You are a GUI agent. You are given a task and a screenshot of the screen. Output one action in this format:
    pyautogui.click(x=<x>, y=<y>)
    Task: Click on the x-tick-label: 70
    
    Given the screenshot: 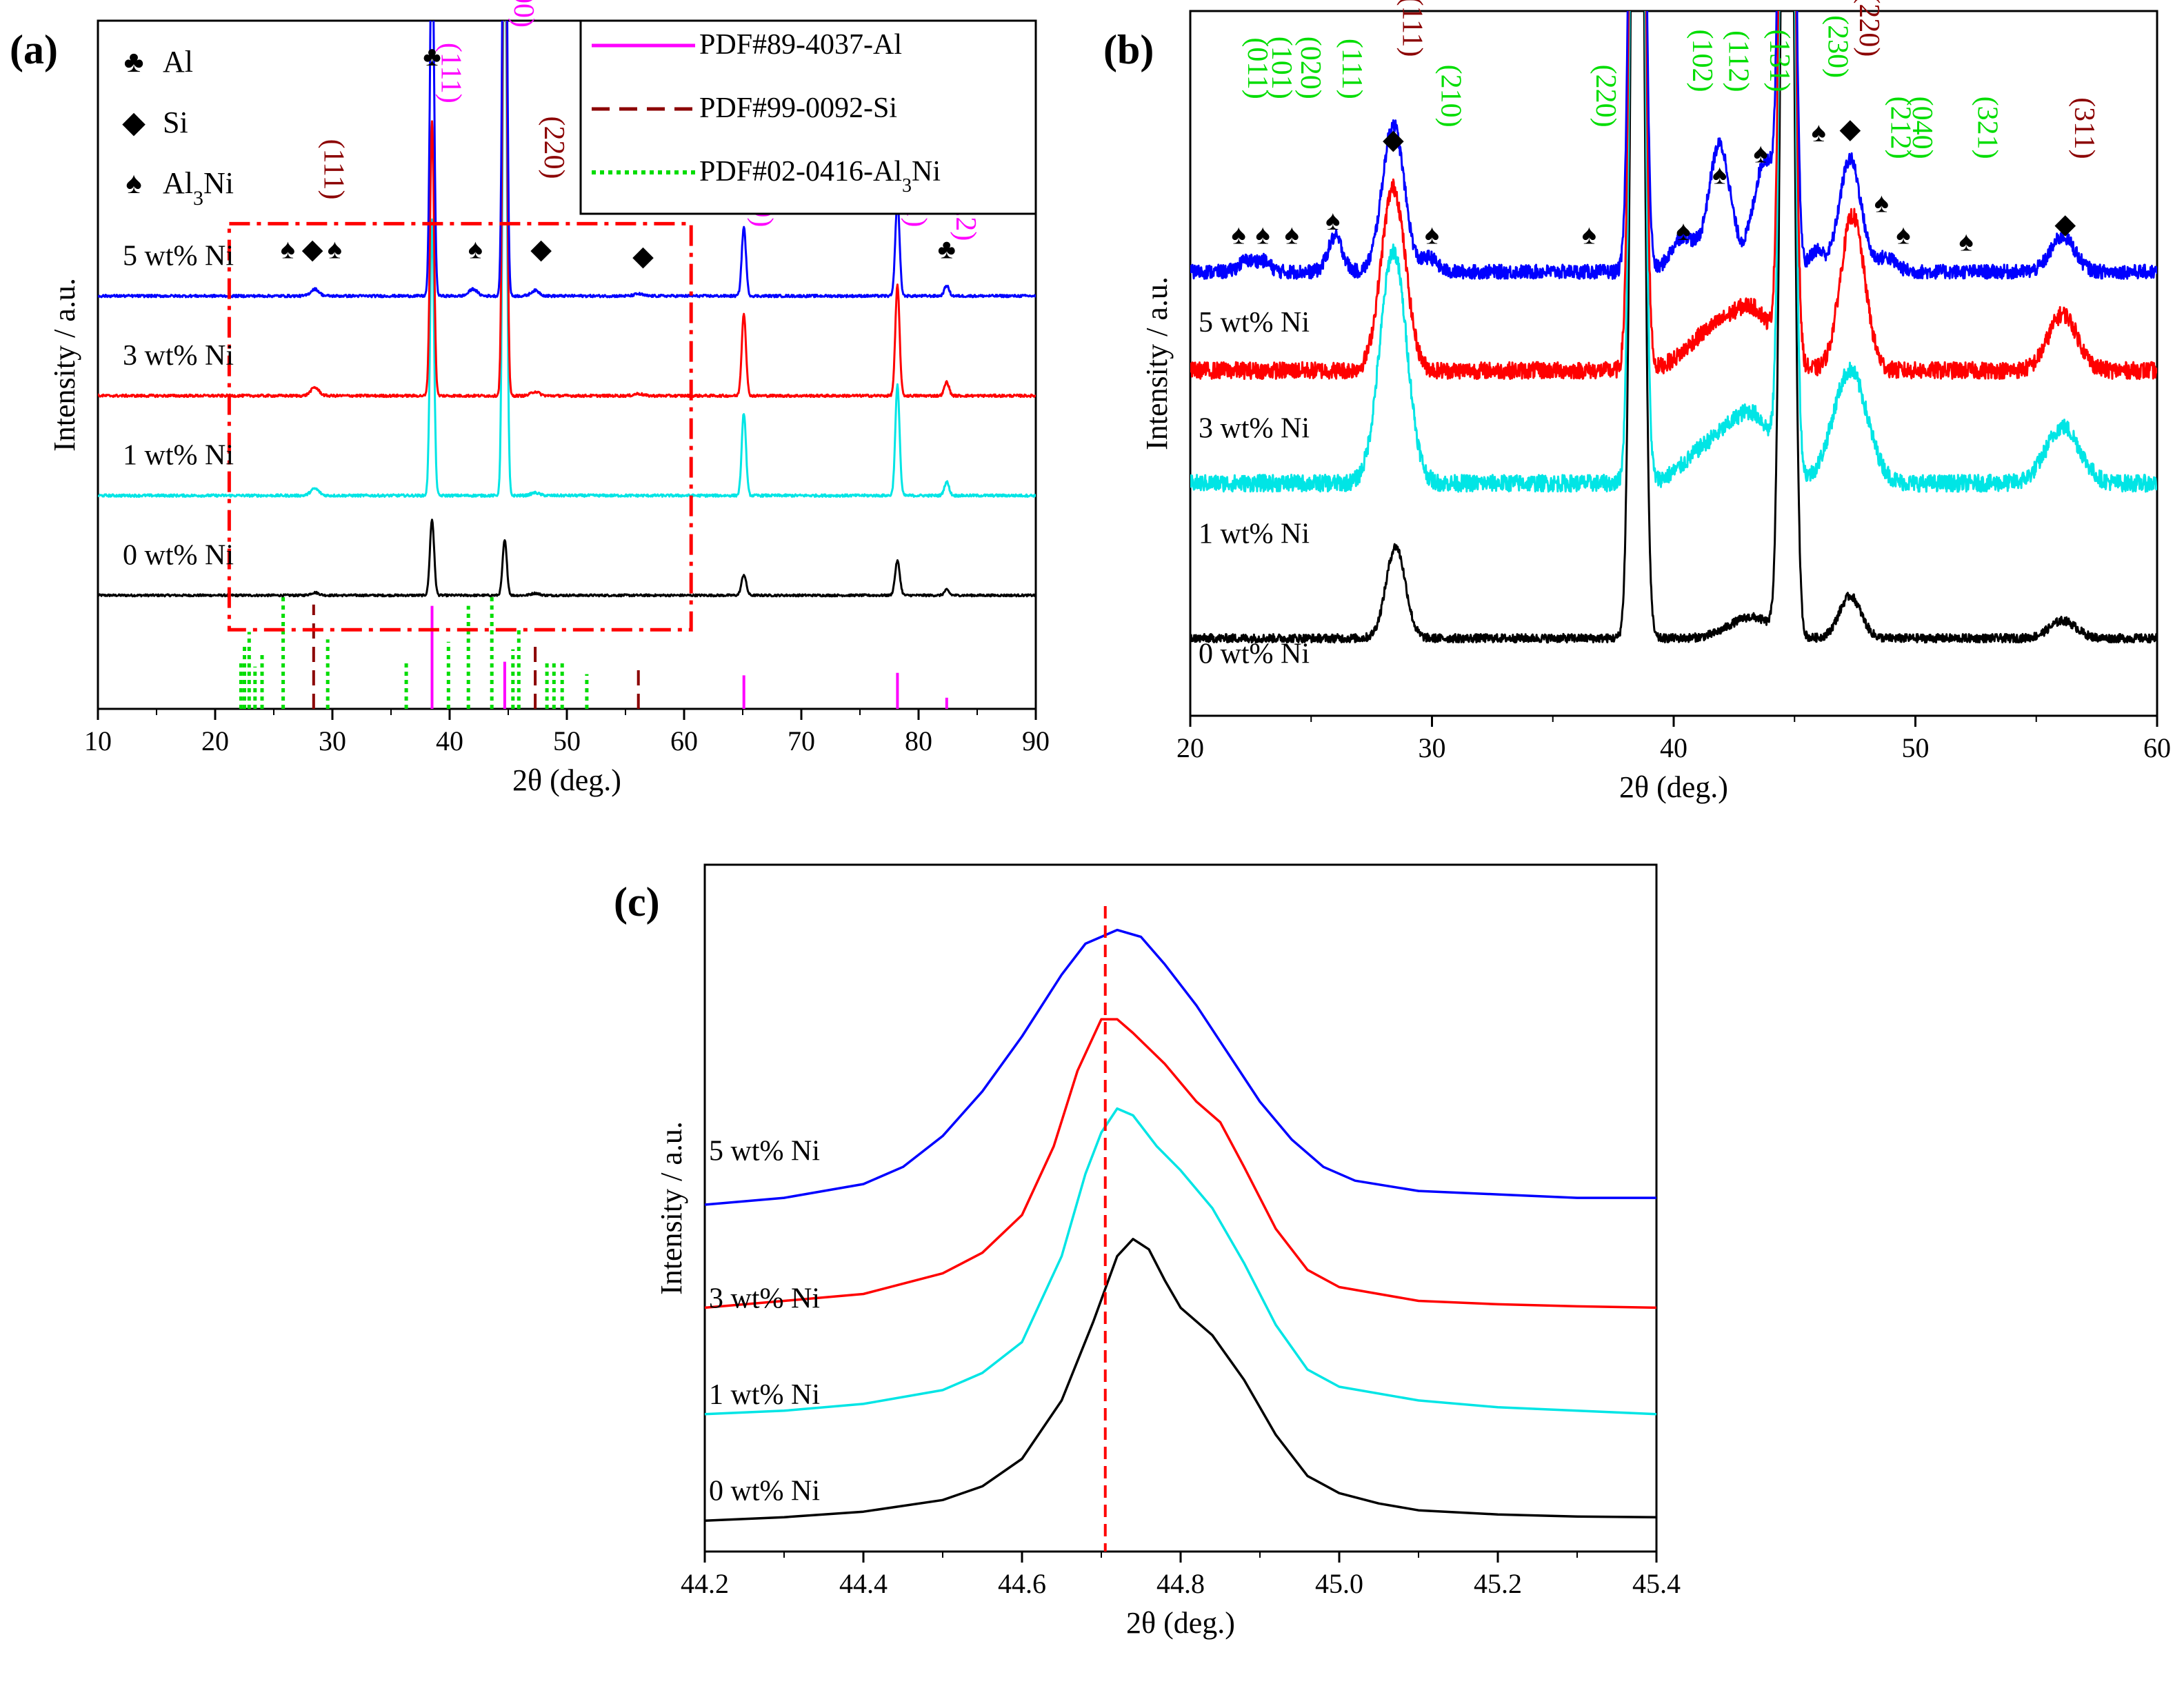 What is the action you would take?
    pyautogui.click(x=801, y=740)
    